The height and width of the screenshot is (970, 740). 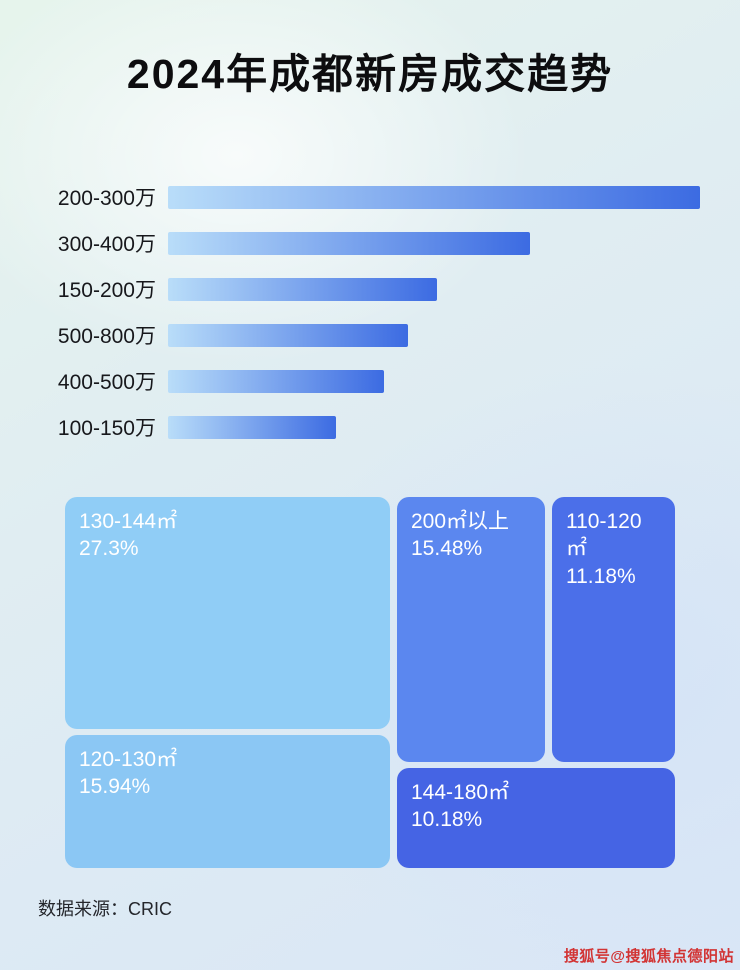 I want to click on treemap-block-value: 15.94%, so click(x=115, y=787).